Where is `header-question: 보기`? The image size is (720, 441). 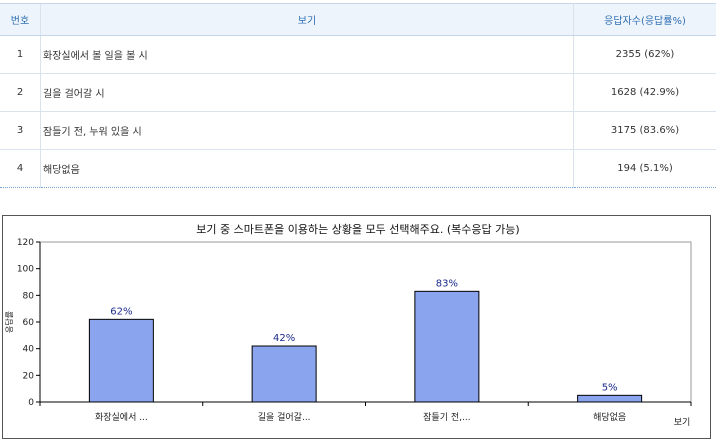
header-question: 보기 is located at coordinates (307, 19).